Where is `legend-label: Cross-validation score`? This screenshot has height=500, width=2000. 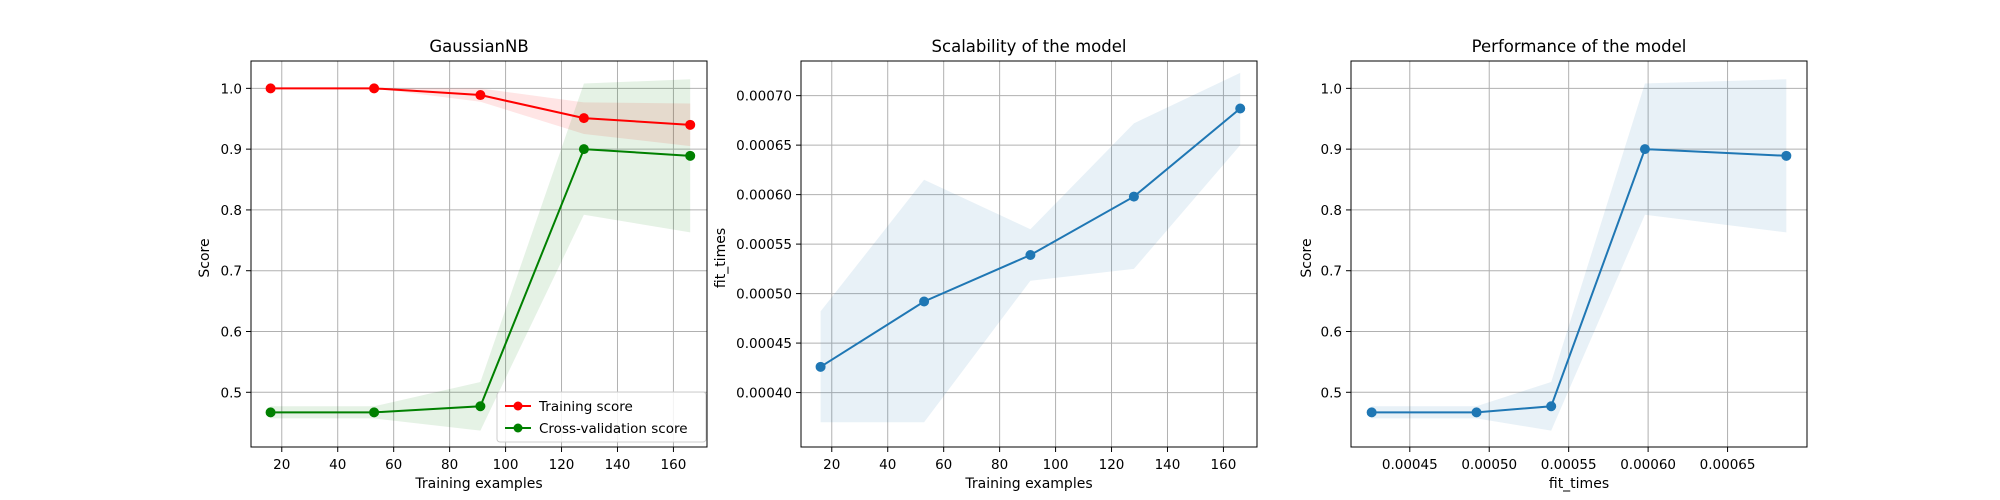
legend-label: Cross-validation score is located at coordinates (613, 429).